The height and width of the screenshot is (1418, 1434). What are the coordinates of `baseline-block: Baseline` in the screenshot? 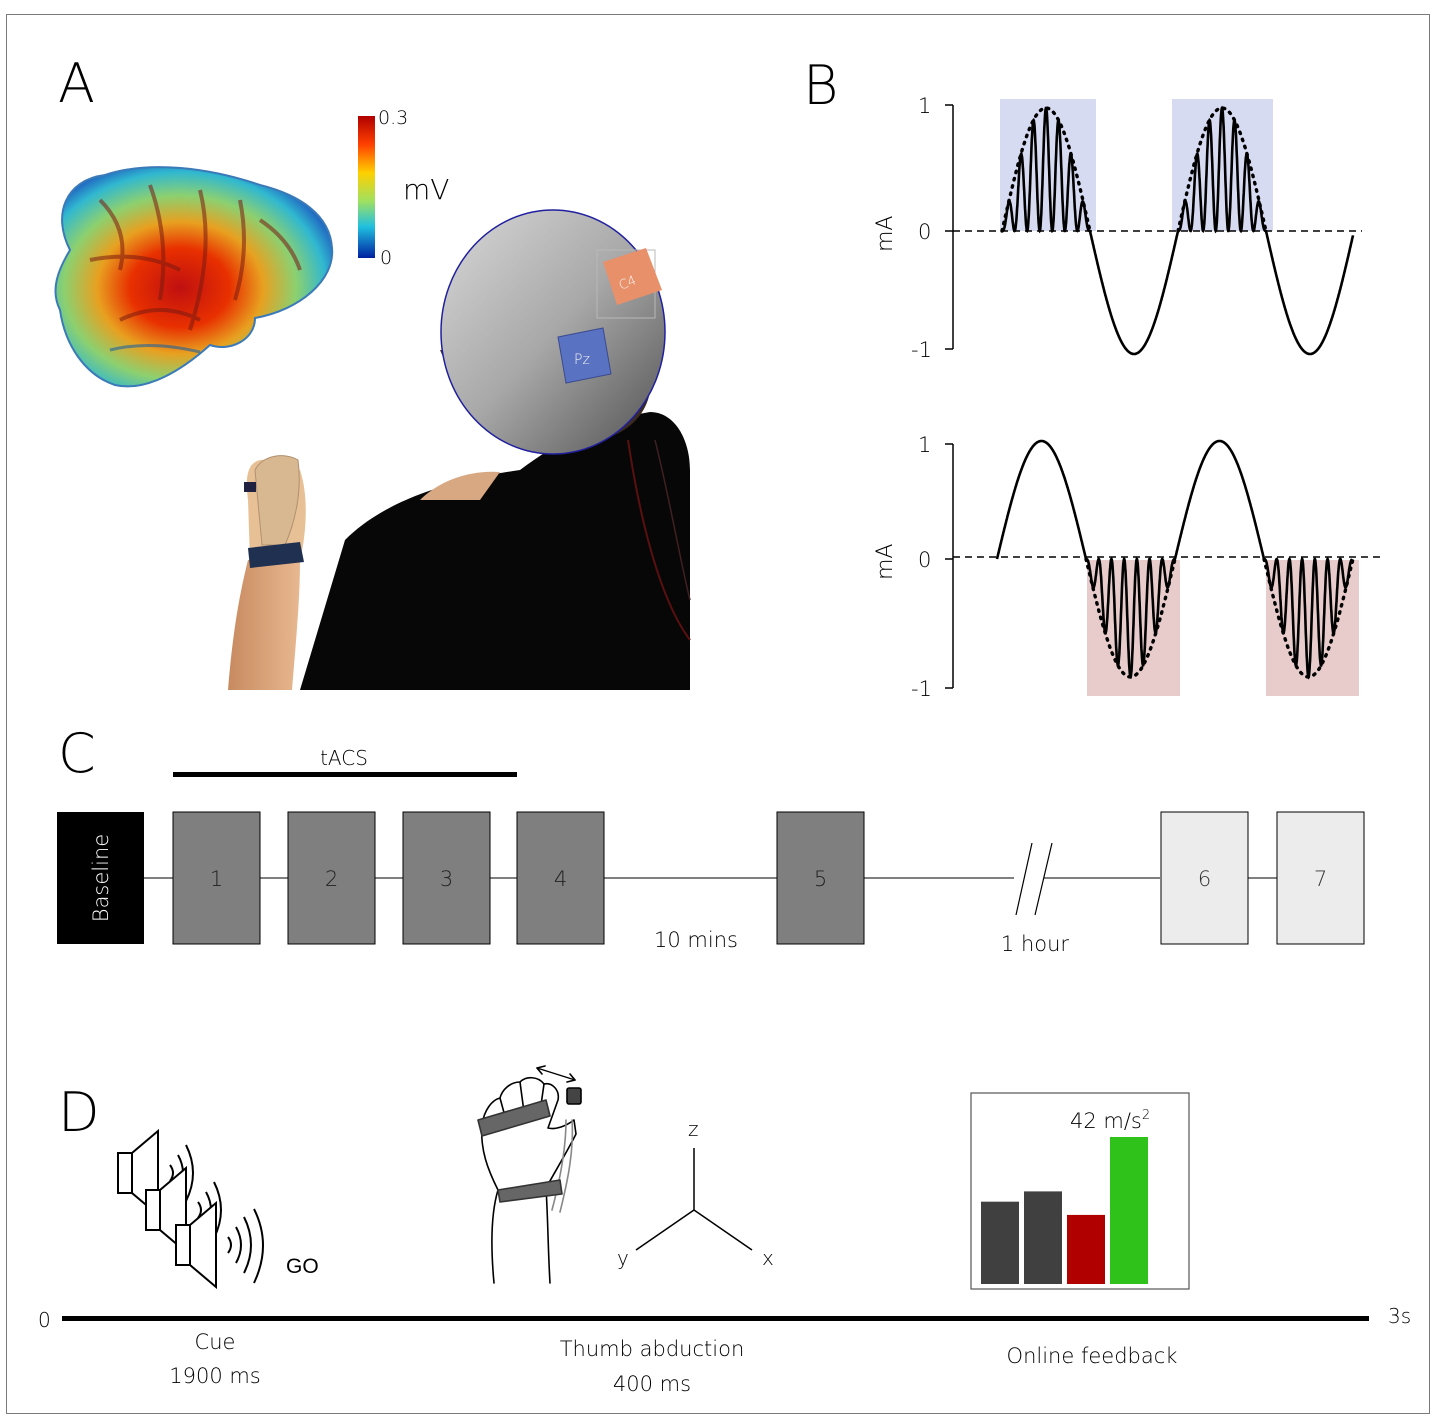 It's located at (100, 878).